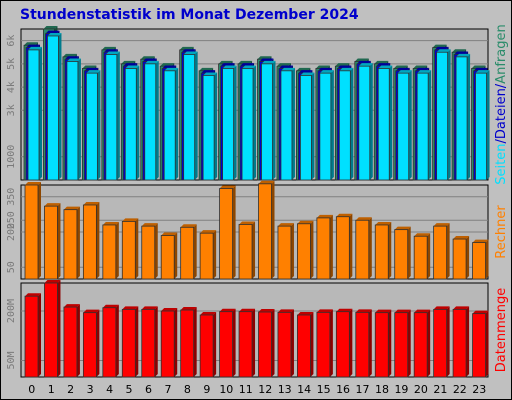 This screenshot has height=400, width=512. What do you see at coordinates (11, 197) in the screenshot?
I see `y-tick-label: 350` at bounding box center [11, 197].